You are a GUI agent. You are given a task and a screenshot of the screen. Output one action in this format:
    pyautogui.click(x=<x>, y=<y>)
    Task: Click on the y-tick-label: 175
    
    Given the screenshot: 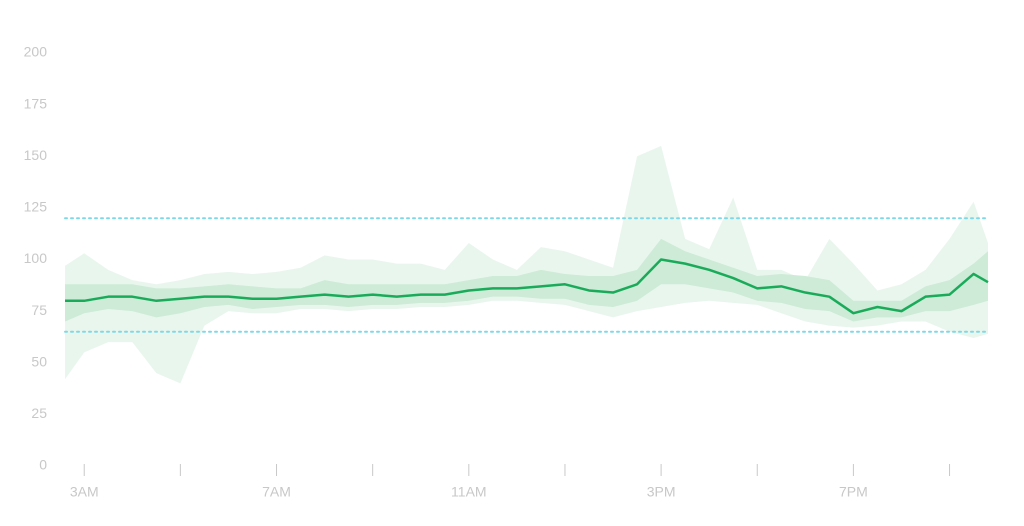 What is the action you would take?
    pyautogui.click(x=36, y=103)
    